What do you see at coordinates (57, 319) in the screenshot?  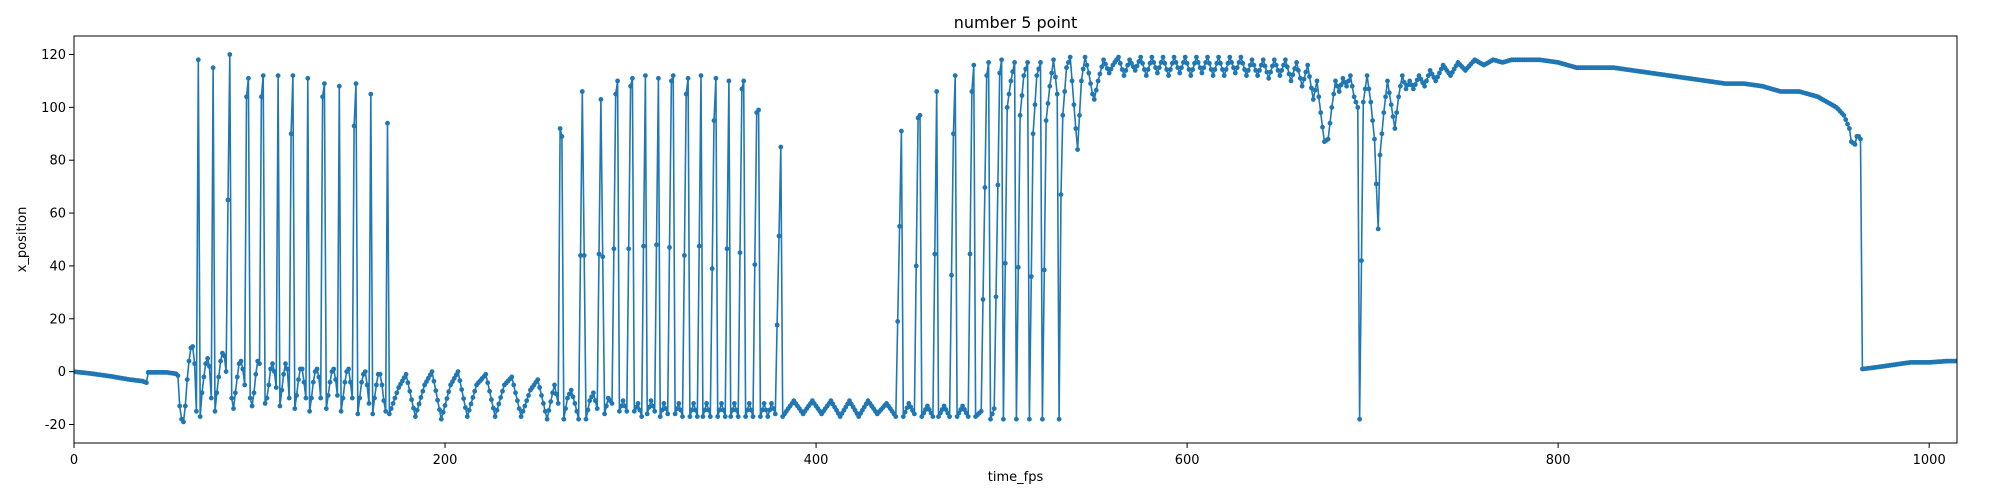 I see `y-tick-label: 20` at bounding box center [57, 319].